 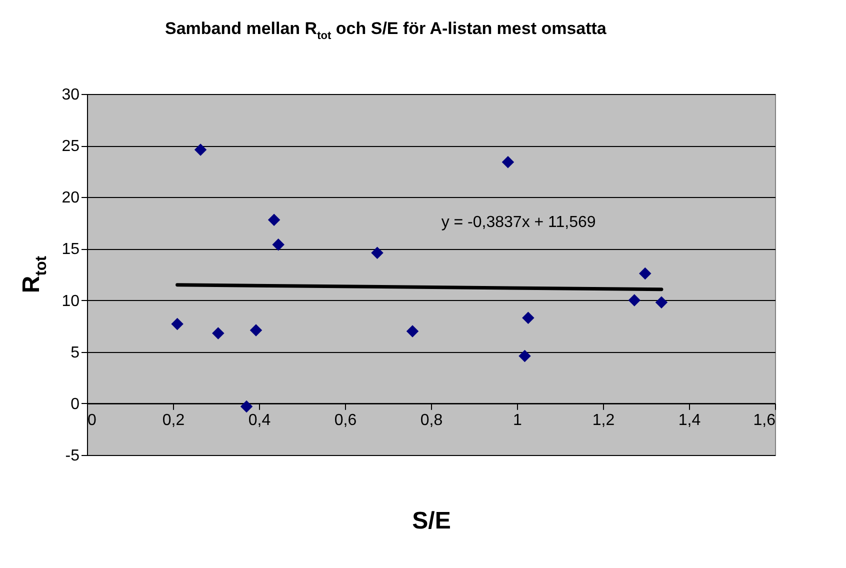 What do you see at coordinates (34, 275) in the screenshot?
I see `y-axis-title: Rtot` at bounding box center [34, 275].